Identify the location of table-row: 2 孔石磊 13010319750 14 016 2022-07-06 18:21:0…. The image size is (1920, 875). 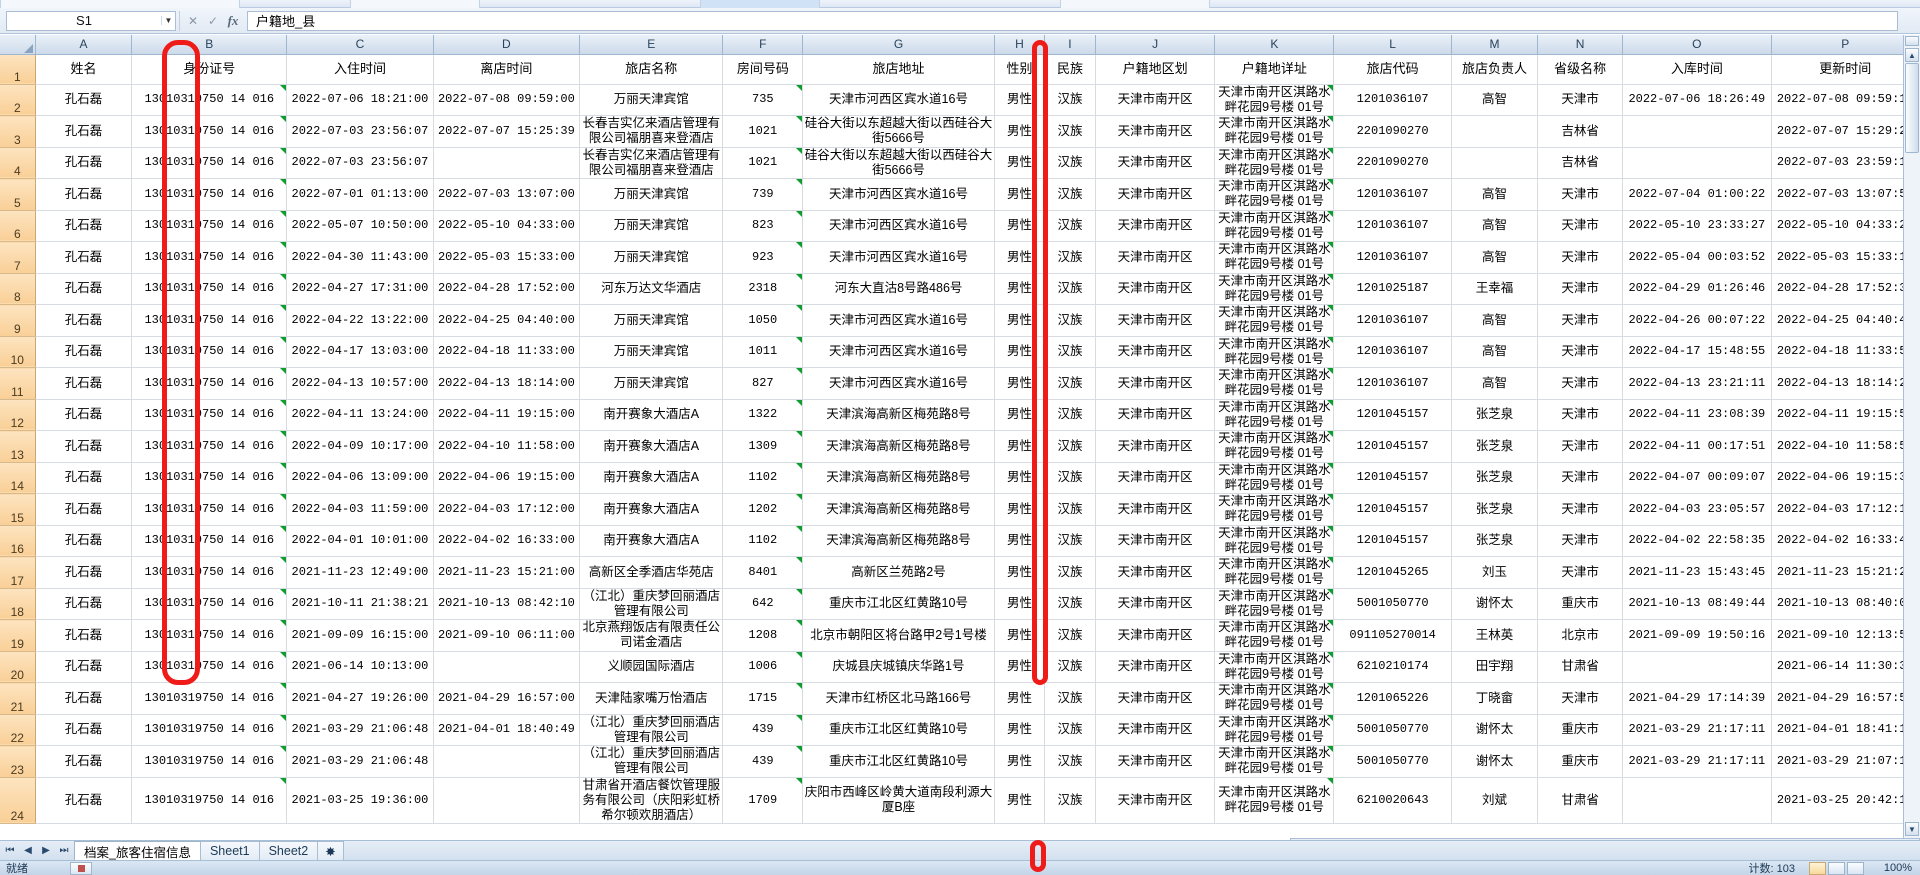
(960, 100).